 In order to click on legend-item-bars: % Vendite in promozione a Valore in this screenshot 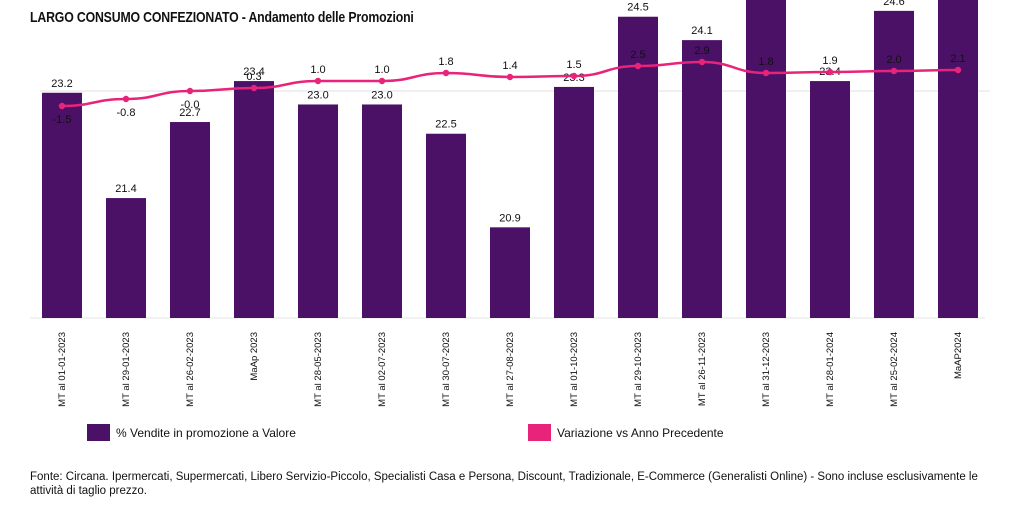, I will do `click(191, 432)`.